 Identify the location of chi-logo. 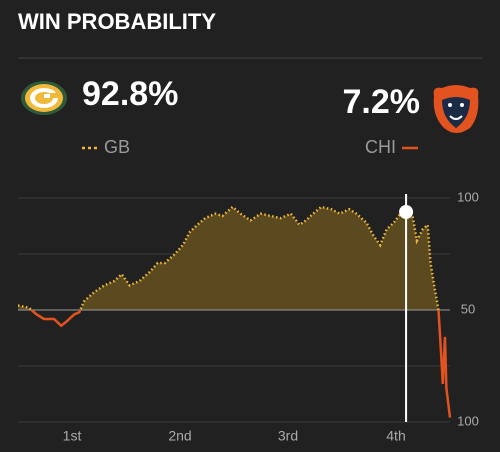
(456, 109).